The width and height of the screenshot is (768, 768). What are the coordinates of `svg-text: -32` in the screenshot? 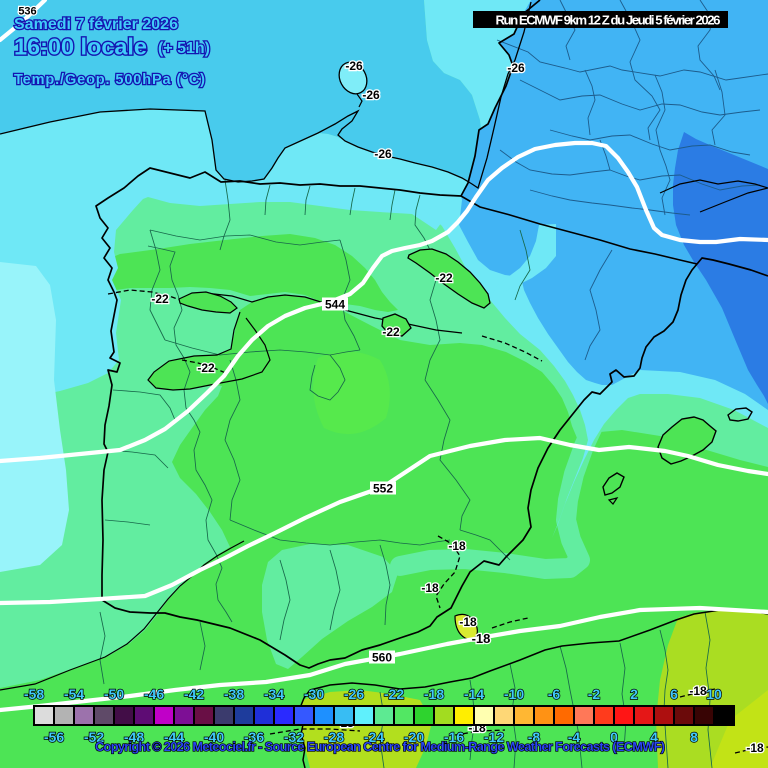 It's located at (294, 737).